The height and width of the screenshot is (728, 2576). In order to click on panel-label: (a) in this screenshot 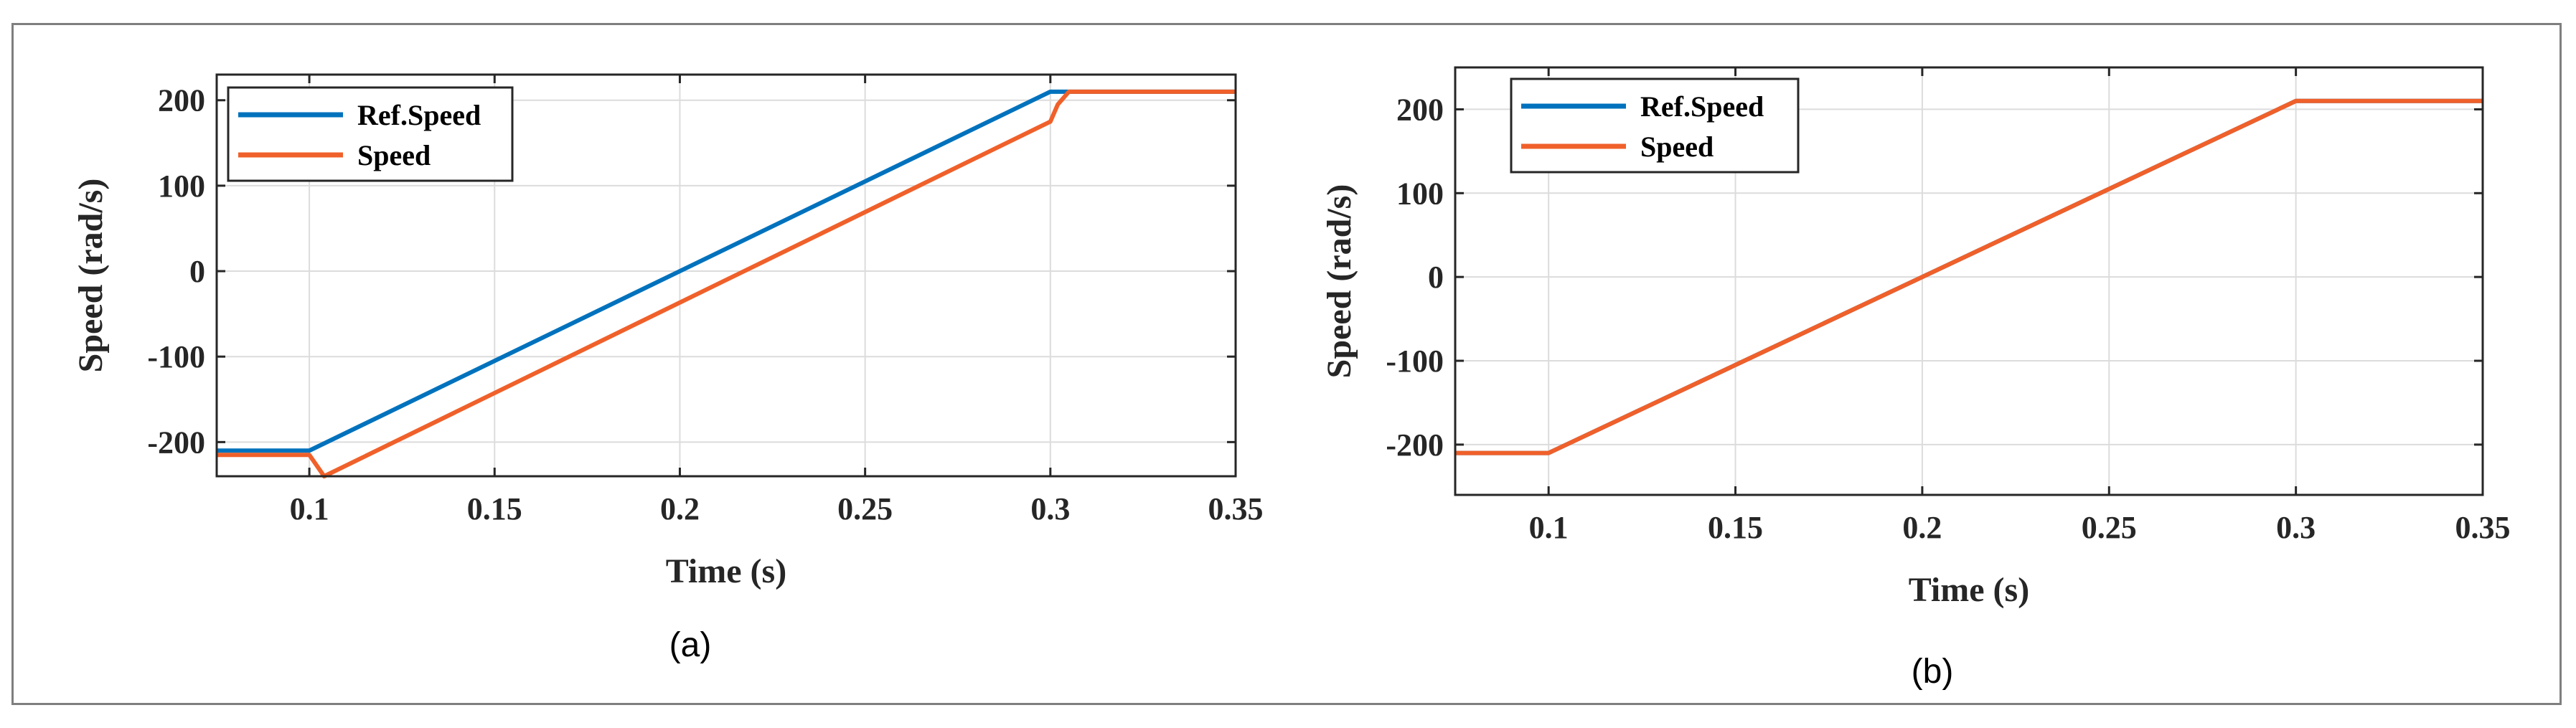, I will do `click(690, 645)`.